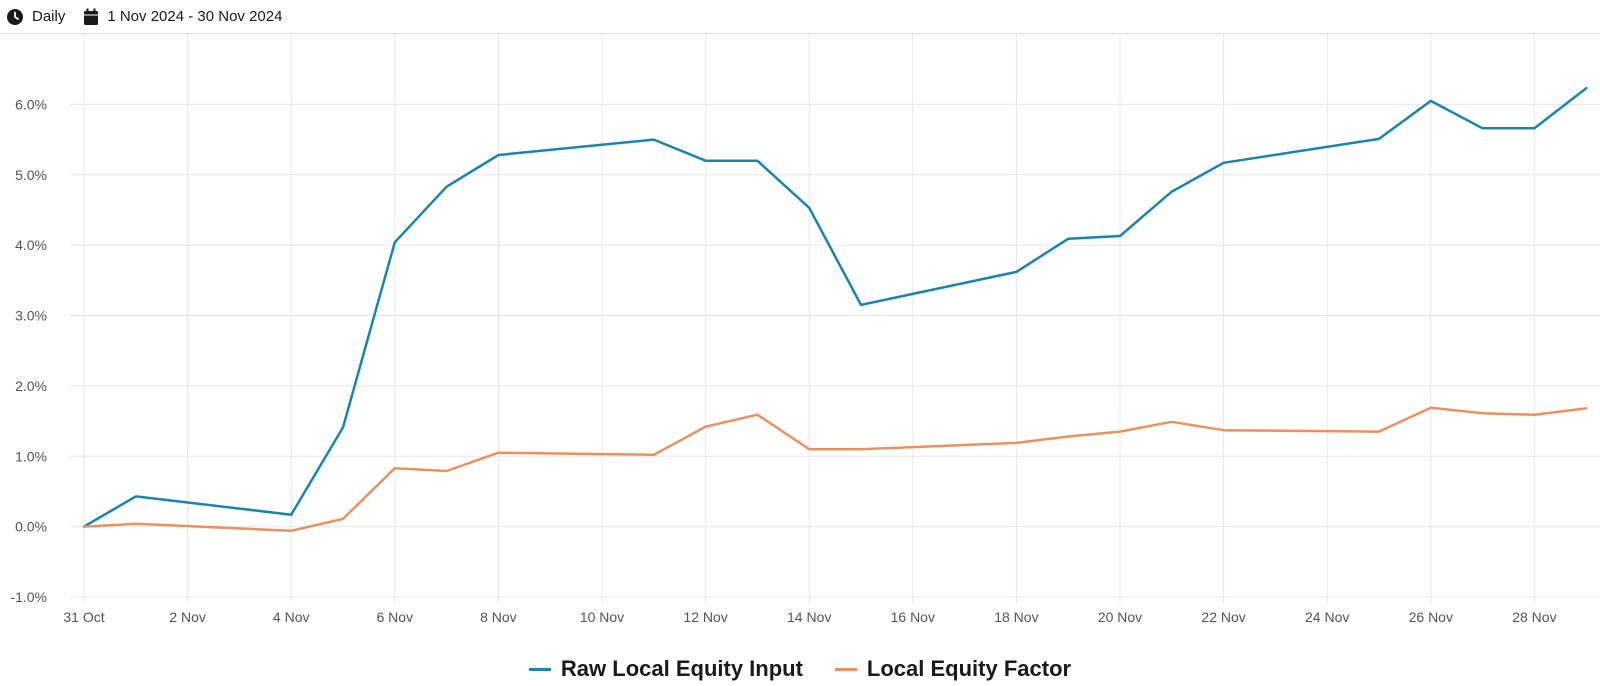 The width and height of the screenshot is (1600, 686). What do you see at coordinates (31, 245) in the screenshot?
I see `y-tick-label: 4.0%` at bounding box center [31, 245].